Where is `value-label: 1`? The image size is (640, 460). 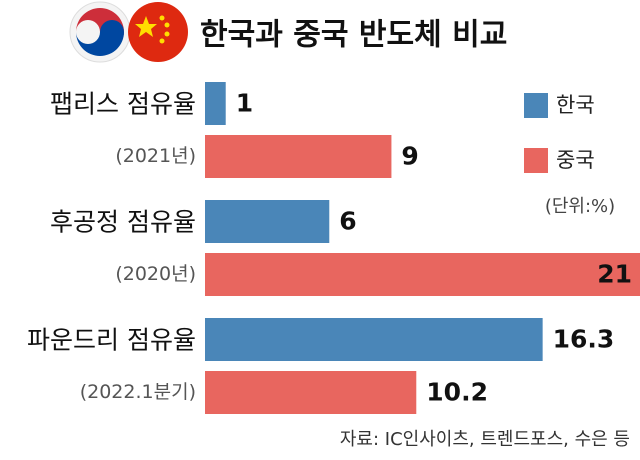
value-label: 1 is located at coordinates (244, 103).